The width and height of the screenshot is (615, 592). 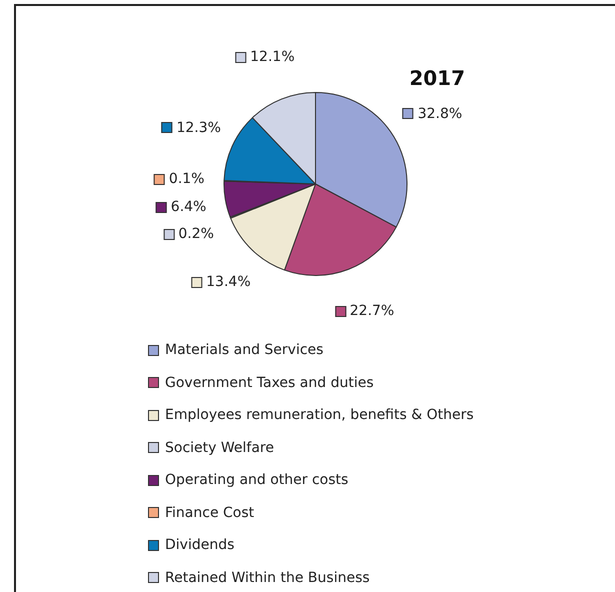 I want to click on data-label: 6.4%, so click(x=188, y=207).